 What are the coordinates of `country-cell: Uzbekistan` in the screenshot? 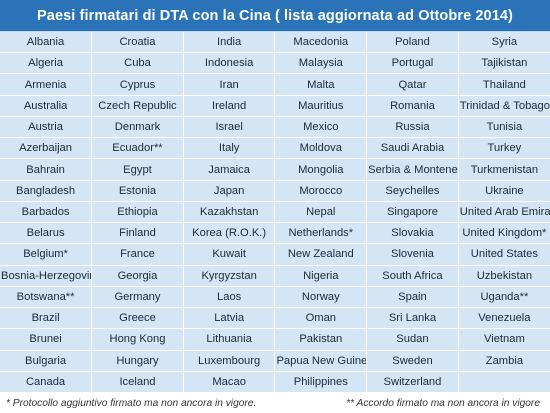 It's located at (503, 275).